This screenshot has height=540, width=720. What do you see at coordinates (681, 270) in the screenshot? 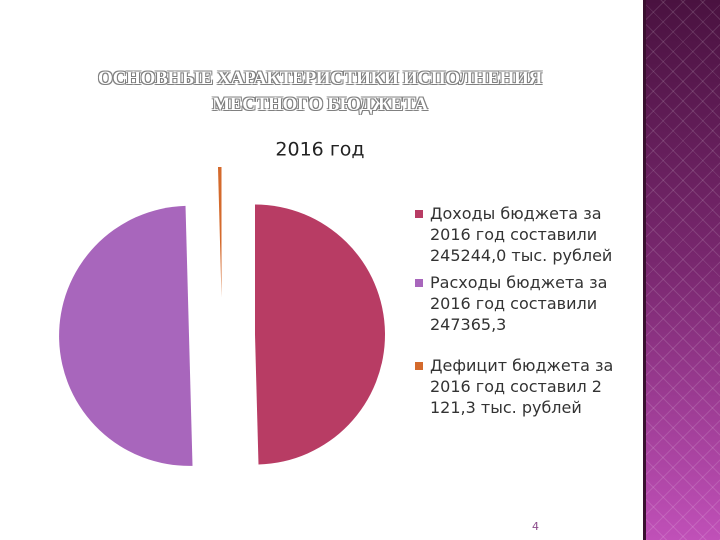
I see `decor-stripe` at bounding box center [681, 270].